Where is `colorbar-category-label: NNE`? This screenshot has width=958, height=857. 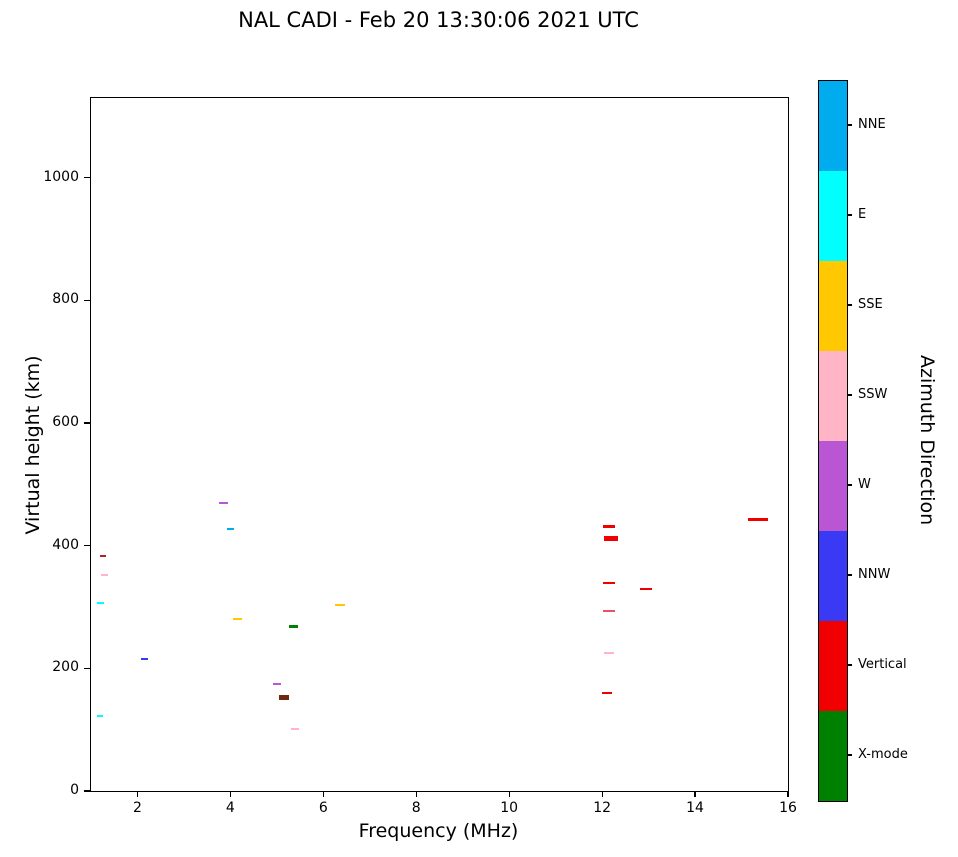 colorbar-category-label: NNE is located at coordinates (872, 124).